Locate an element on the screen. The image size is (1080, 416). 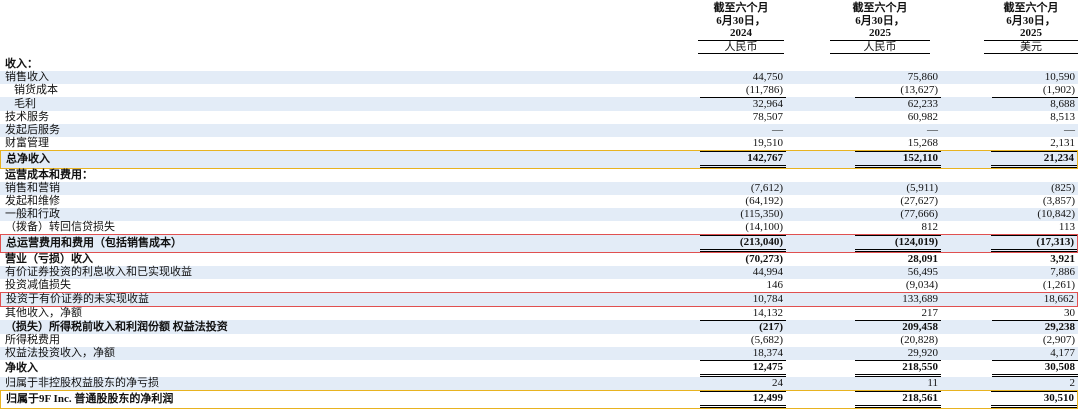
table-row: 权益法投资收入，净额 18,374 29,920 4,177 is located at coordinates (539, 353).